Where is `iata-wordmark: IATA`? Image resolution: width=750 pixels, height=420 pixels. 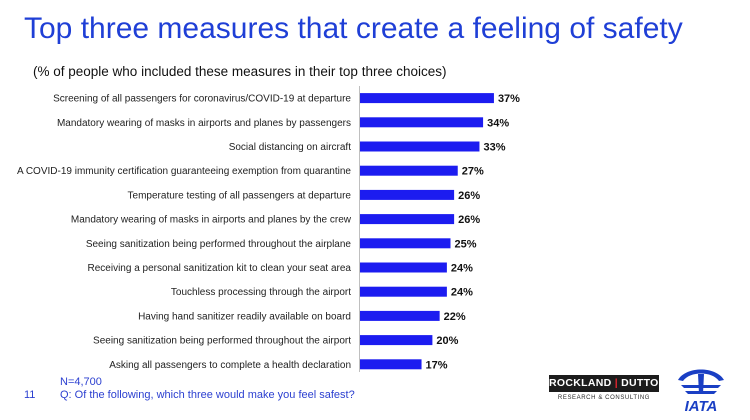 iata-wordmark: IATA is located at coordinates (701, 406).